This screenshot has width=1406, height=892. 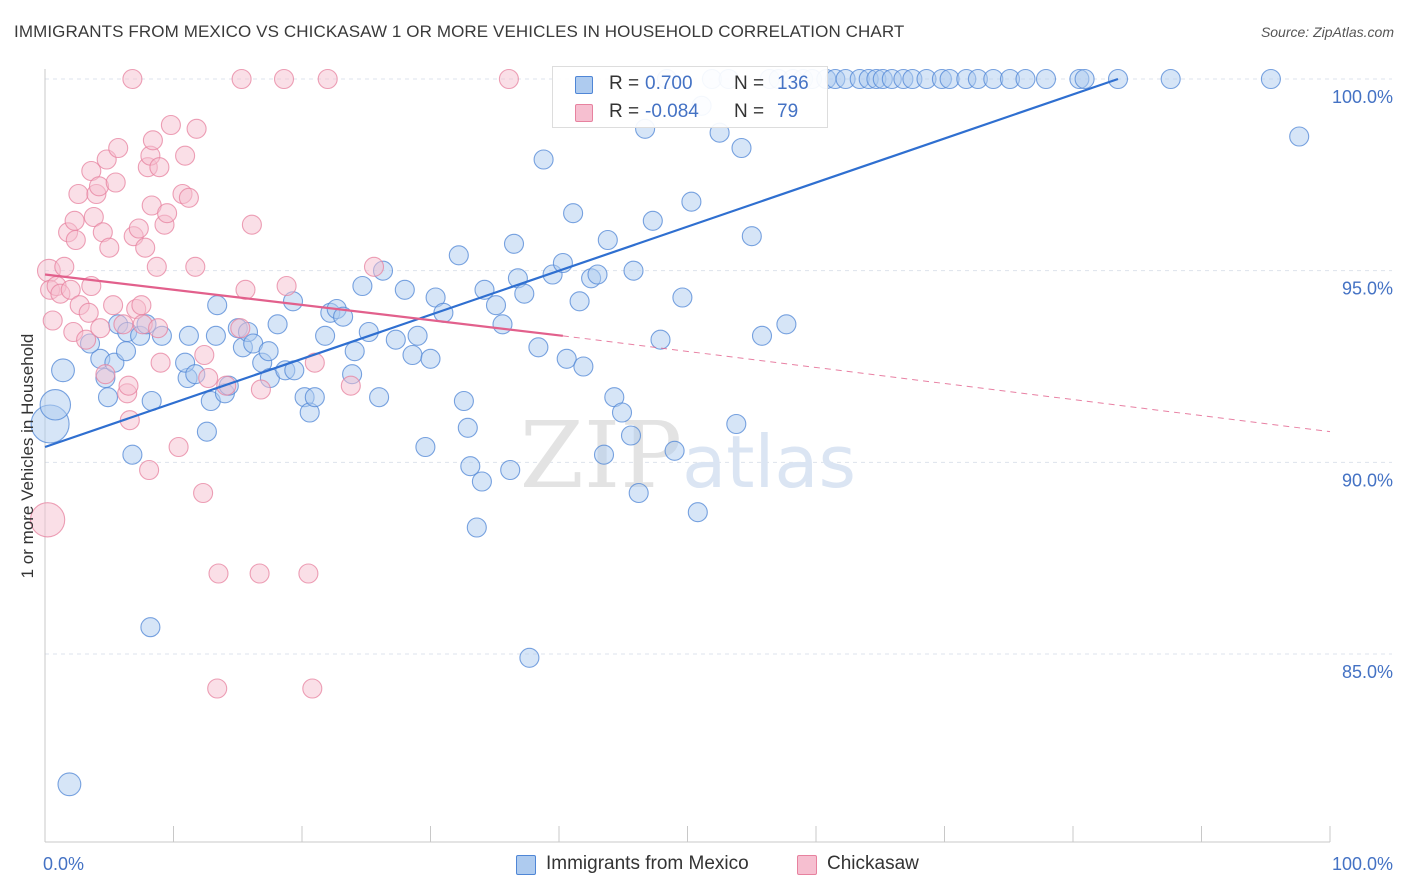 What do you see at coordinates (1362, 97) in the screenshot?
I see `y-tick-label: 100.0%` at bounding box center [1362, 97].